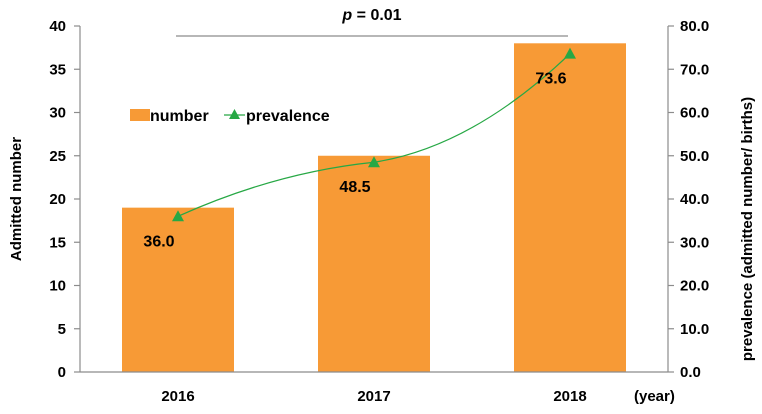  Describe the element at coordinates (374, 263) in the screenshot. I see `bar-2017` at that location.